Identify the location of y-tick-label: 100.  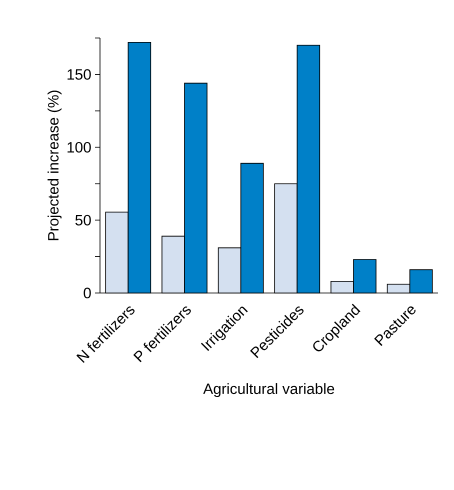
(79, 147).